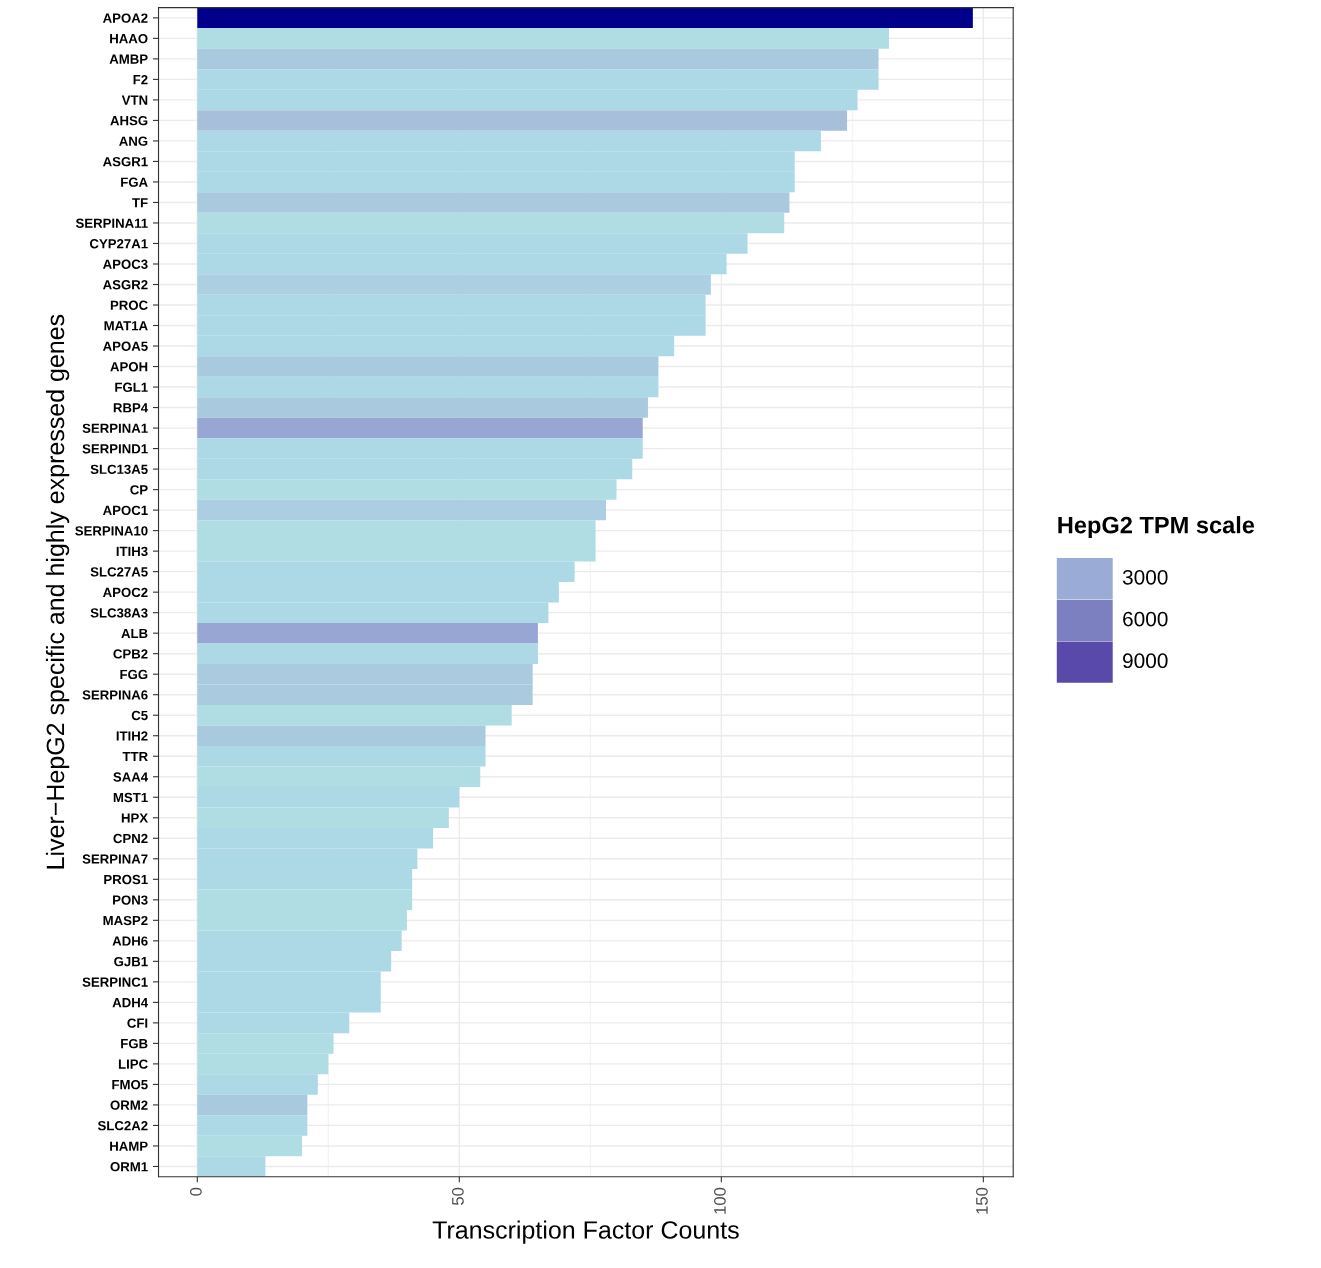  I want to click on y-tick-label: MAT1A, so click(126, 326).